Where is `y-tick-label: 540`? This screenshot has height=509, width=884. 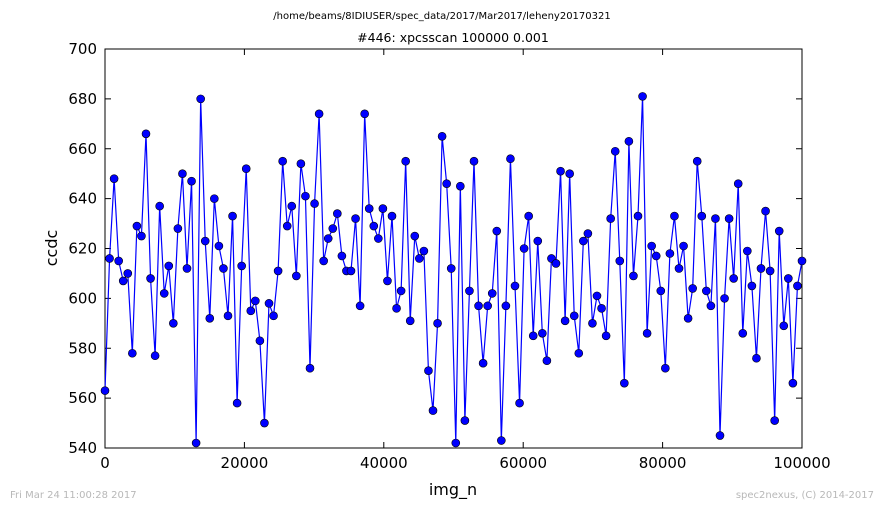
y-tick-label: 540 is located at coordinates (82, 448).